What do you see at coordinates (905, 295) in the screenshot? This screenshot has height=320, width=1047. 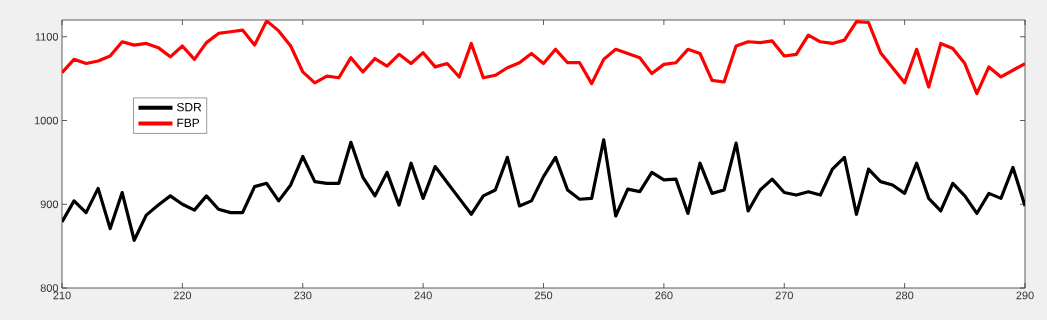 I see `x-tick-label: 280` at bounding box center [905, 295].